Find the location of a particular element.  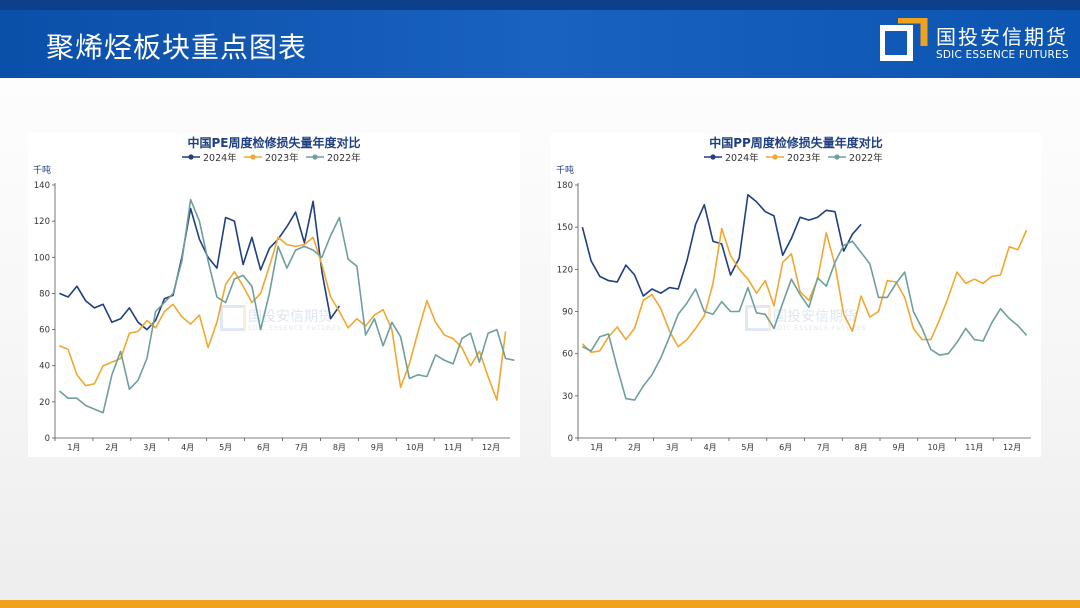

y-tick-label: 30 is located at coordinates (567, 397).